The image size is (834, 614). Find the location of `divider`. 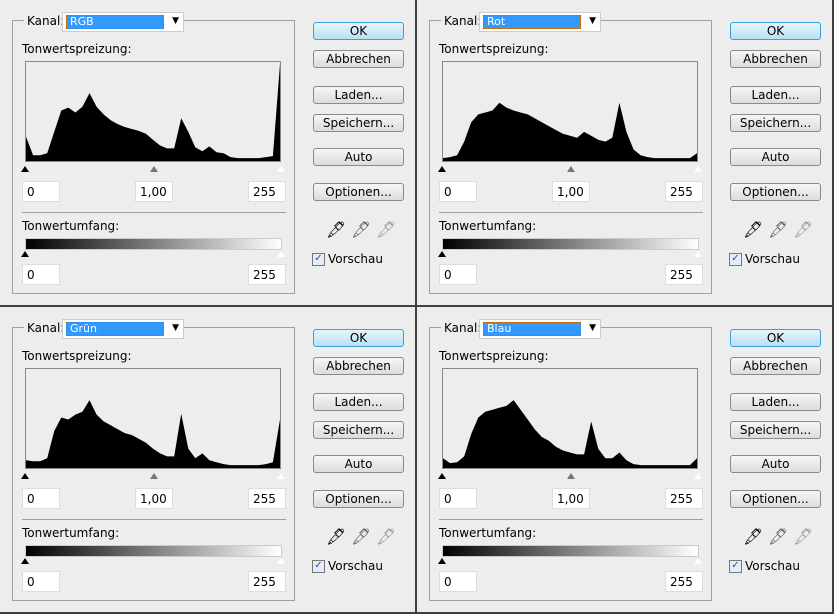

divider is located at coordinates (571, 519).